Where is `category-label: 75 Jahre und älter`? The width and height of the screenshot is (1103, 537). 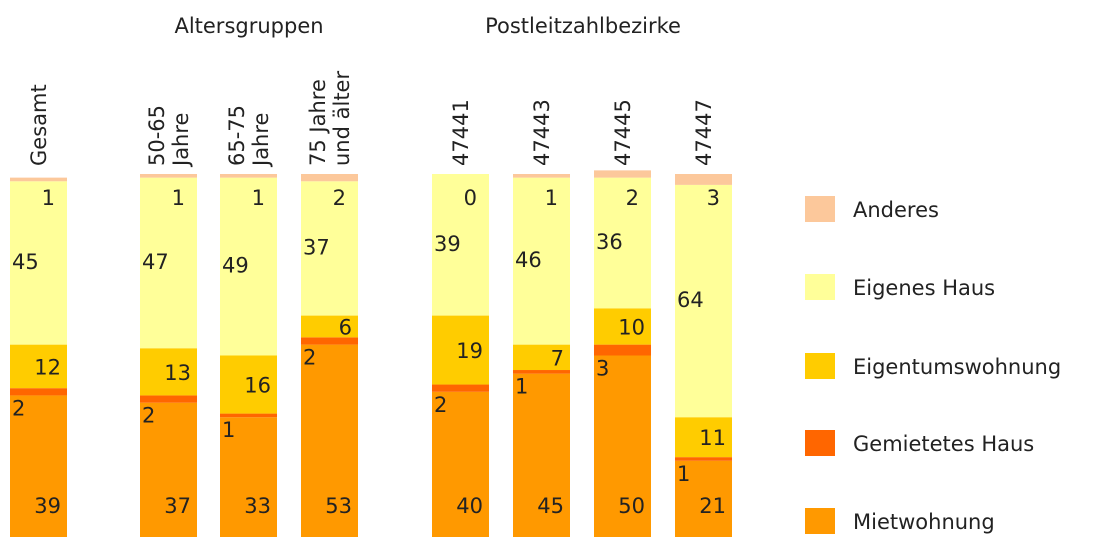
category-label: 75 Jahre und älter is located at coordinates (329, 118).